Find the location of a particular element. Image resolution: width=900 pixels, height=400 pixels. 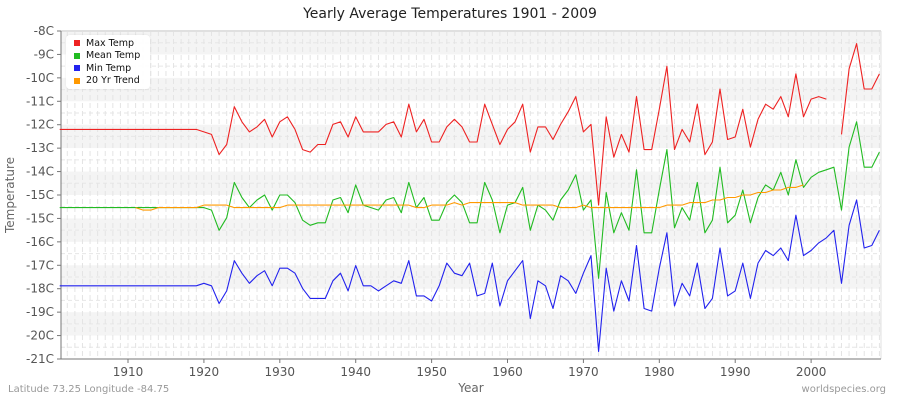

y-tick-label: -11C is located at coordinates (40, 101).